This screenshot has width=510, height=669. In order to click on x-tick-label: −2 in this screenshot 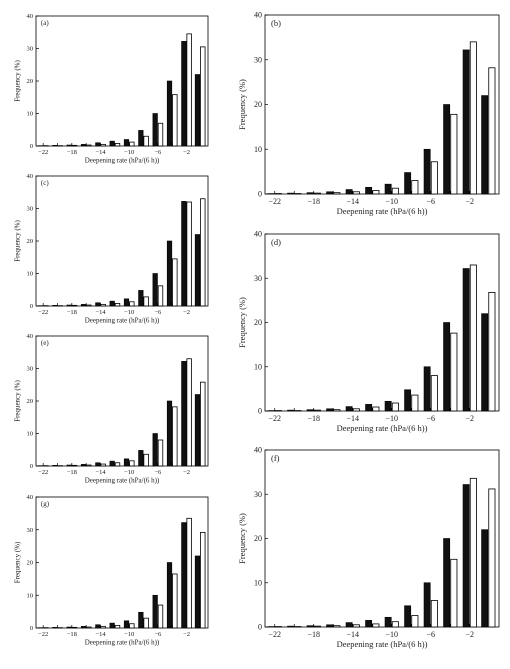, I will do `click(469, 418)`.